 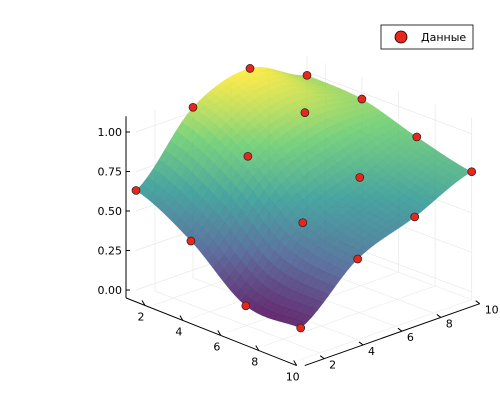 I want to click on z-tick-label: 1.00, so click(x=110, y=132).